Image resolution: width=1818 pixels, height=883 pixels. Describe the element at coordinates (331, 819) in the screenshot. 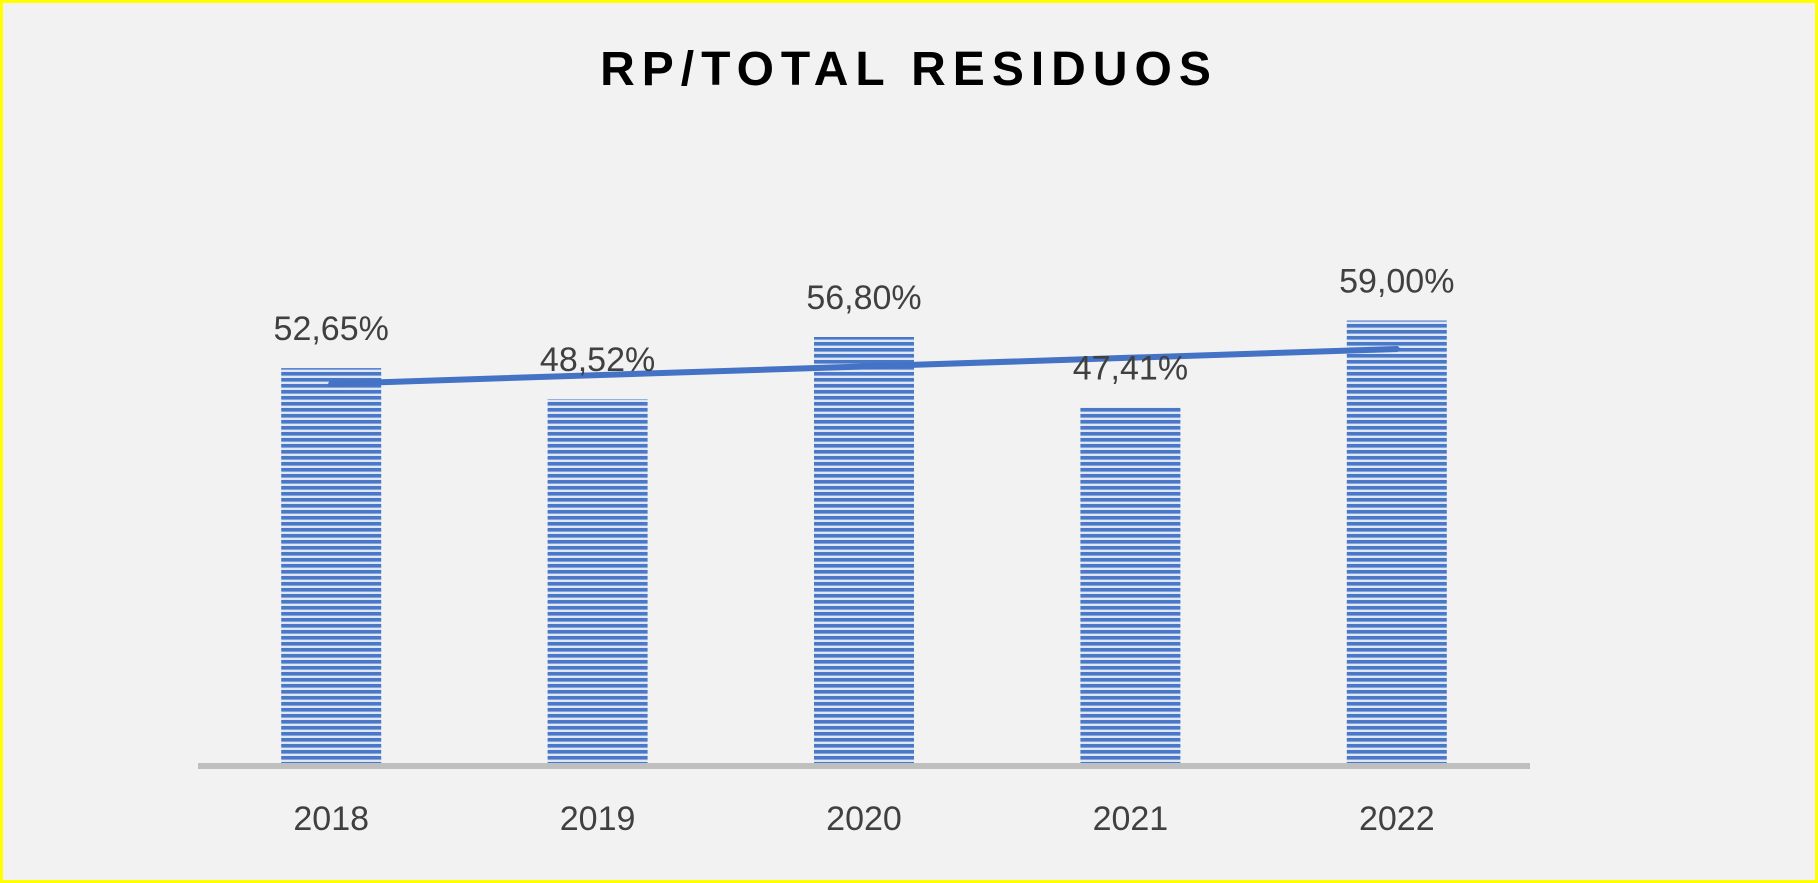

I see `x-tick-2018: 2018` at that location.